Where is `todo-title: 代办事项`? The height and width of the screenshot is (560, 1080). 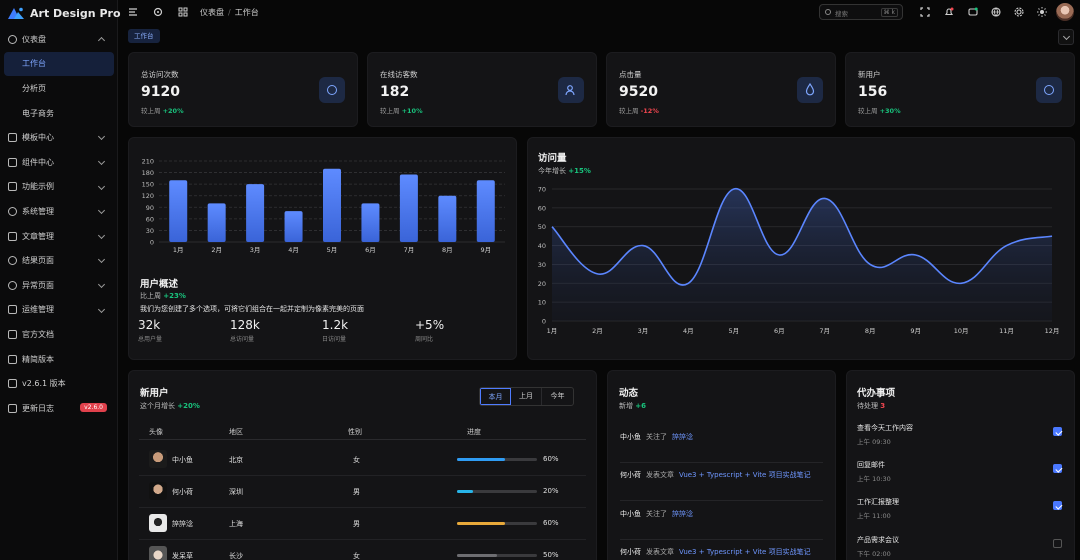
todo-title: 代办事项 is located at coordinates (876, 393).